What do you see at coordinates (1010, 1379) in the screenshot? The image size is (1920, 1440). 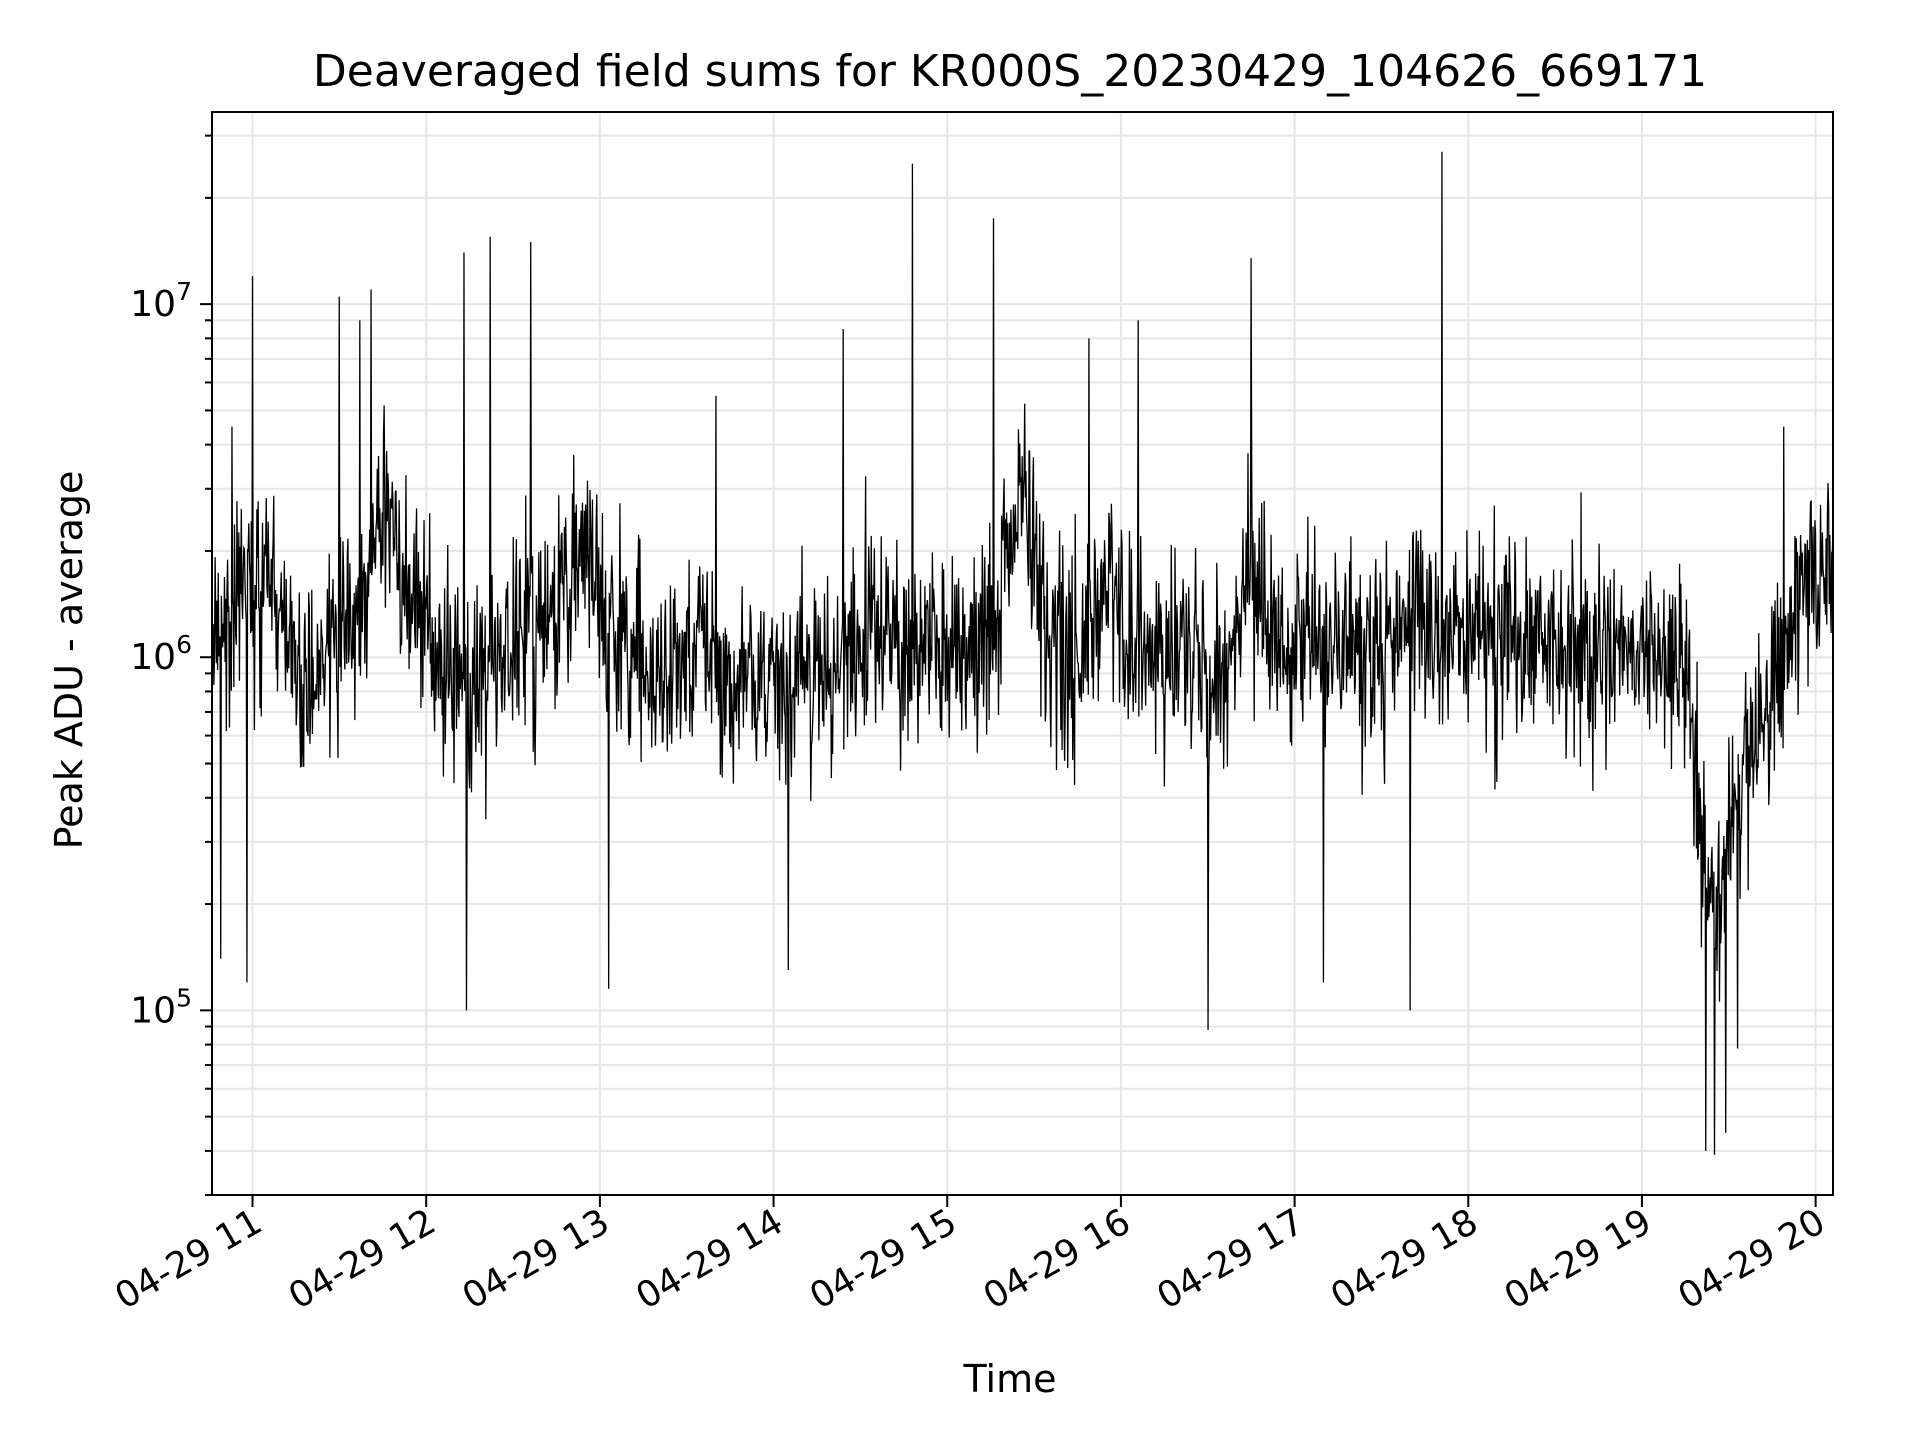 I see `x-axis-label: Time` at bounding box center [1010, 1379].